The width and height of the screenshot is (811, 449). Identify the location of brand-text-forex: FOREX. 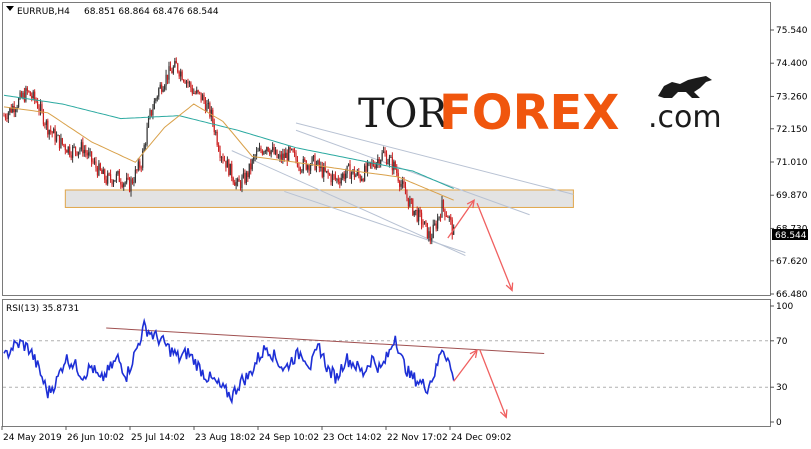
(529, 113).